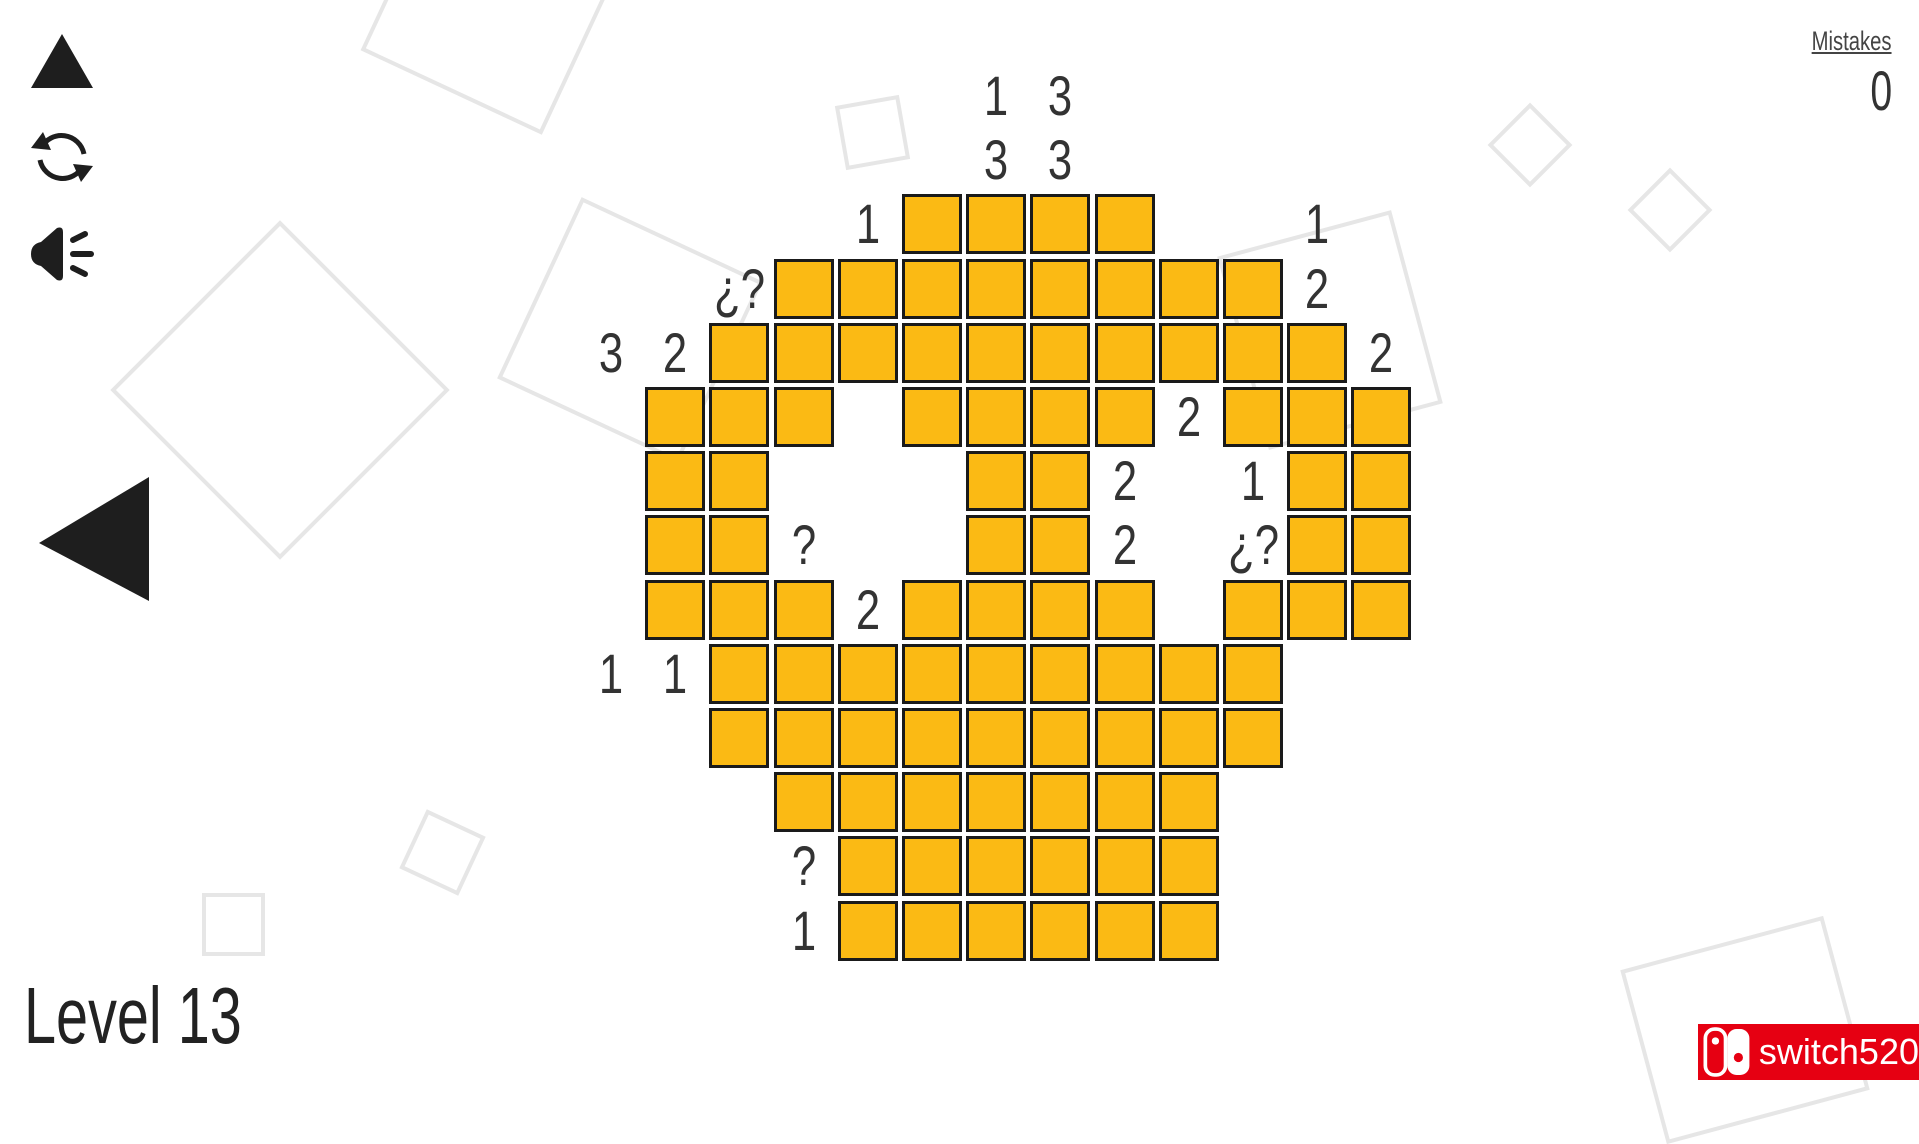 The width and height of the screenshot is (1919, 1144). What do you see at coordinates (611, 352) in the screenshot?
I see `clue-number: 3` at bounding box center [611, 352].